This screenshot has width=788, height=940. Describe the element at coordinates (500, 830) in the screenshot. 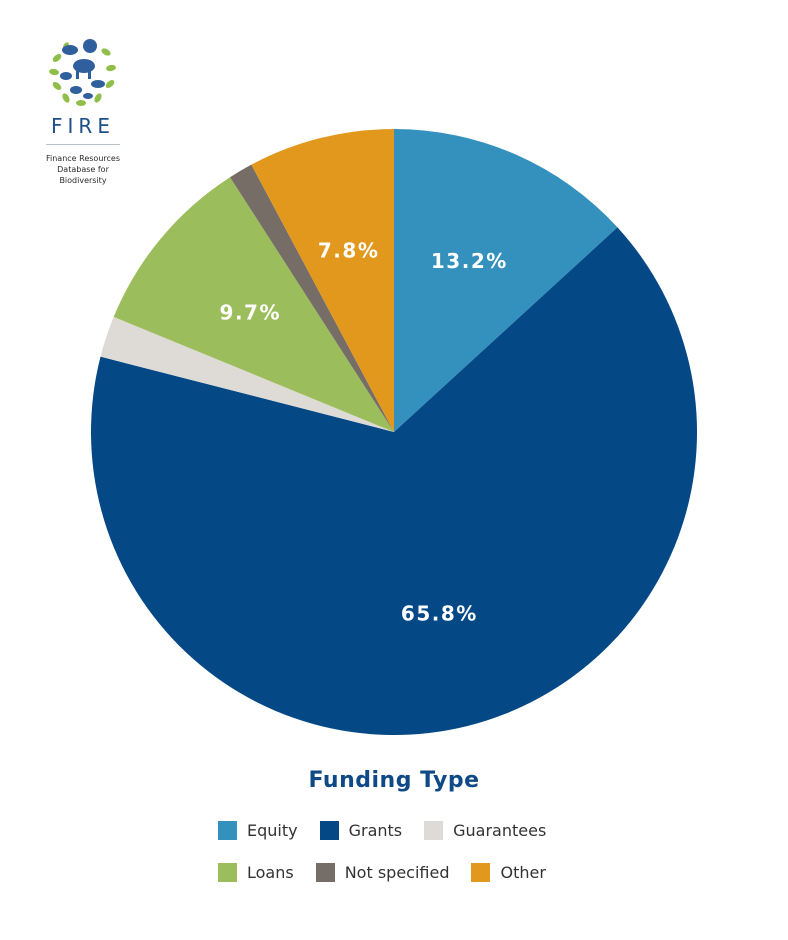

I see `legend-label: Guarantees` at that location.